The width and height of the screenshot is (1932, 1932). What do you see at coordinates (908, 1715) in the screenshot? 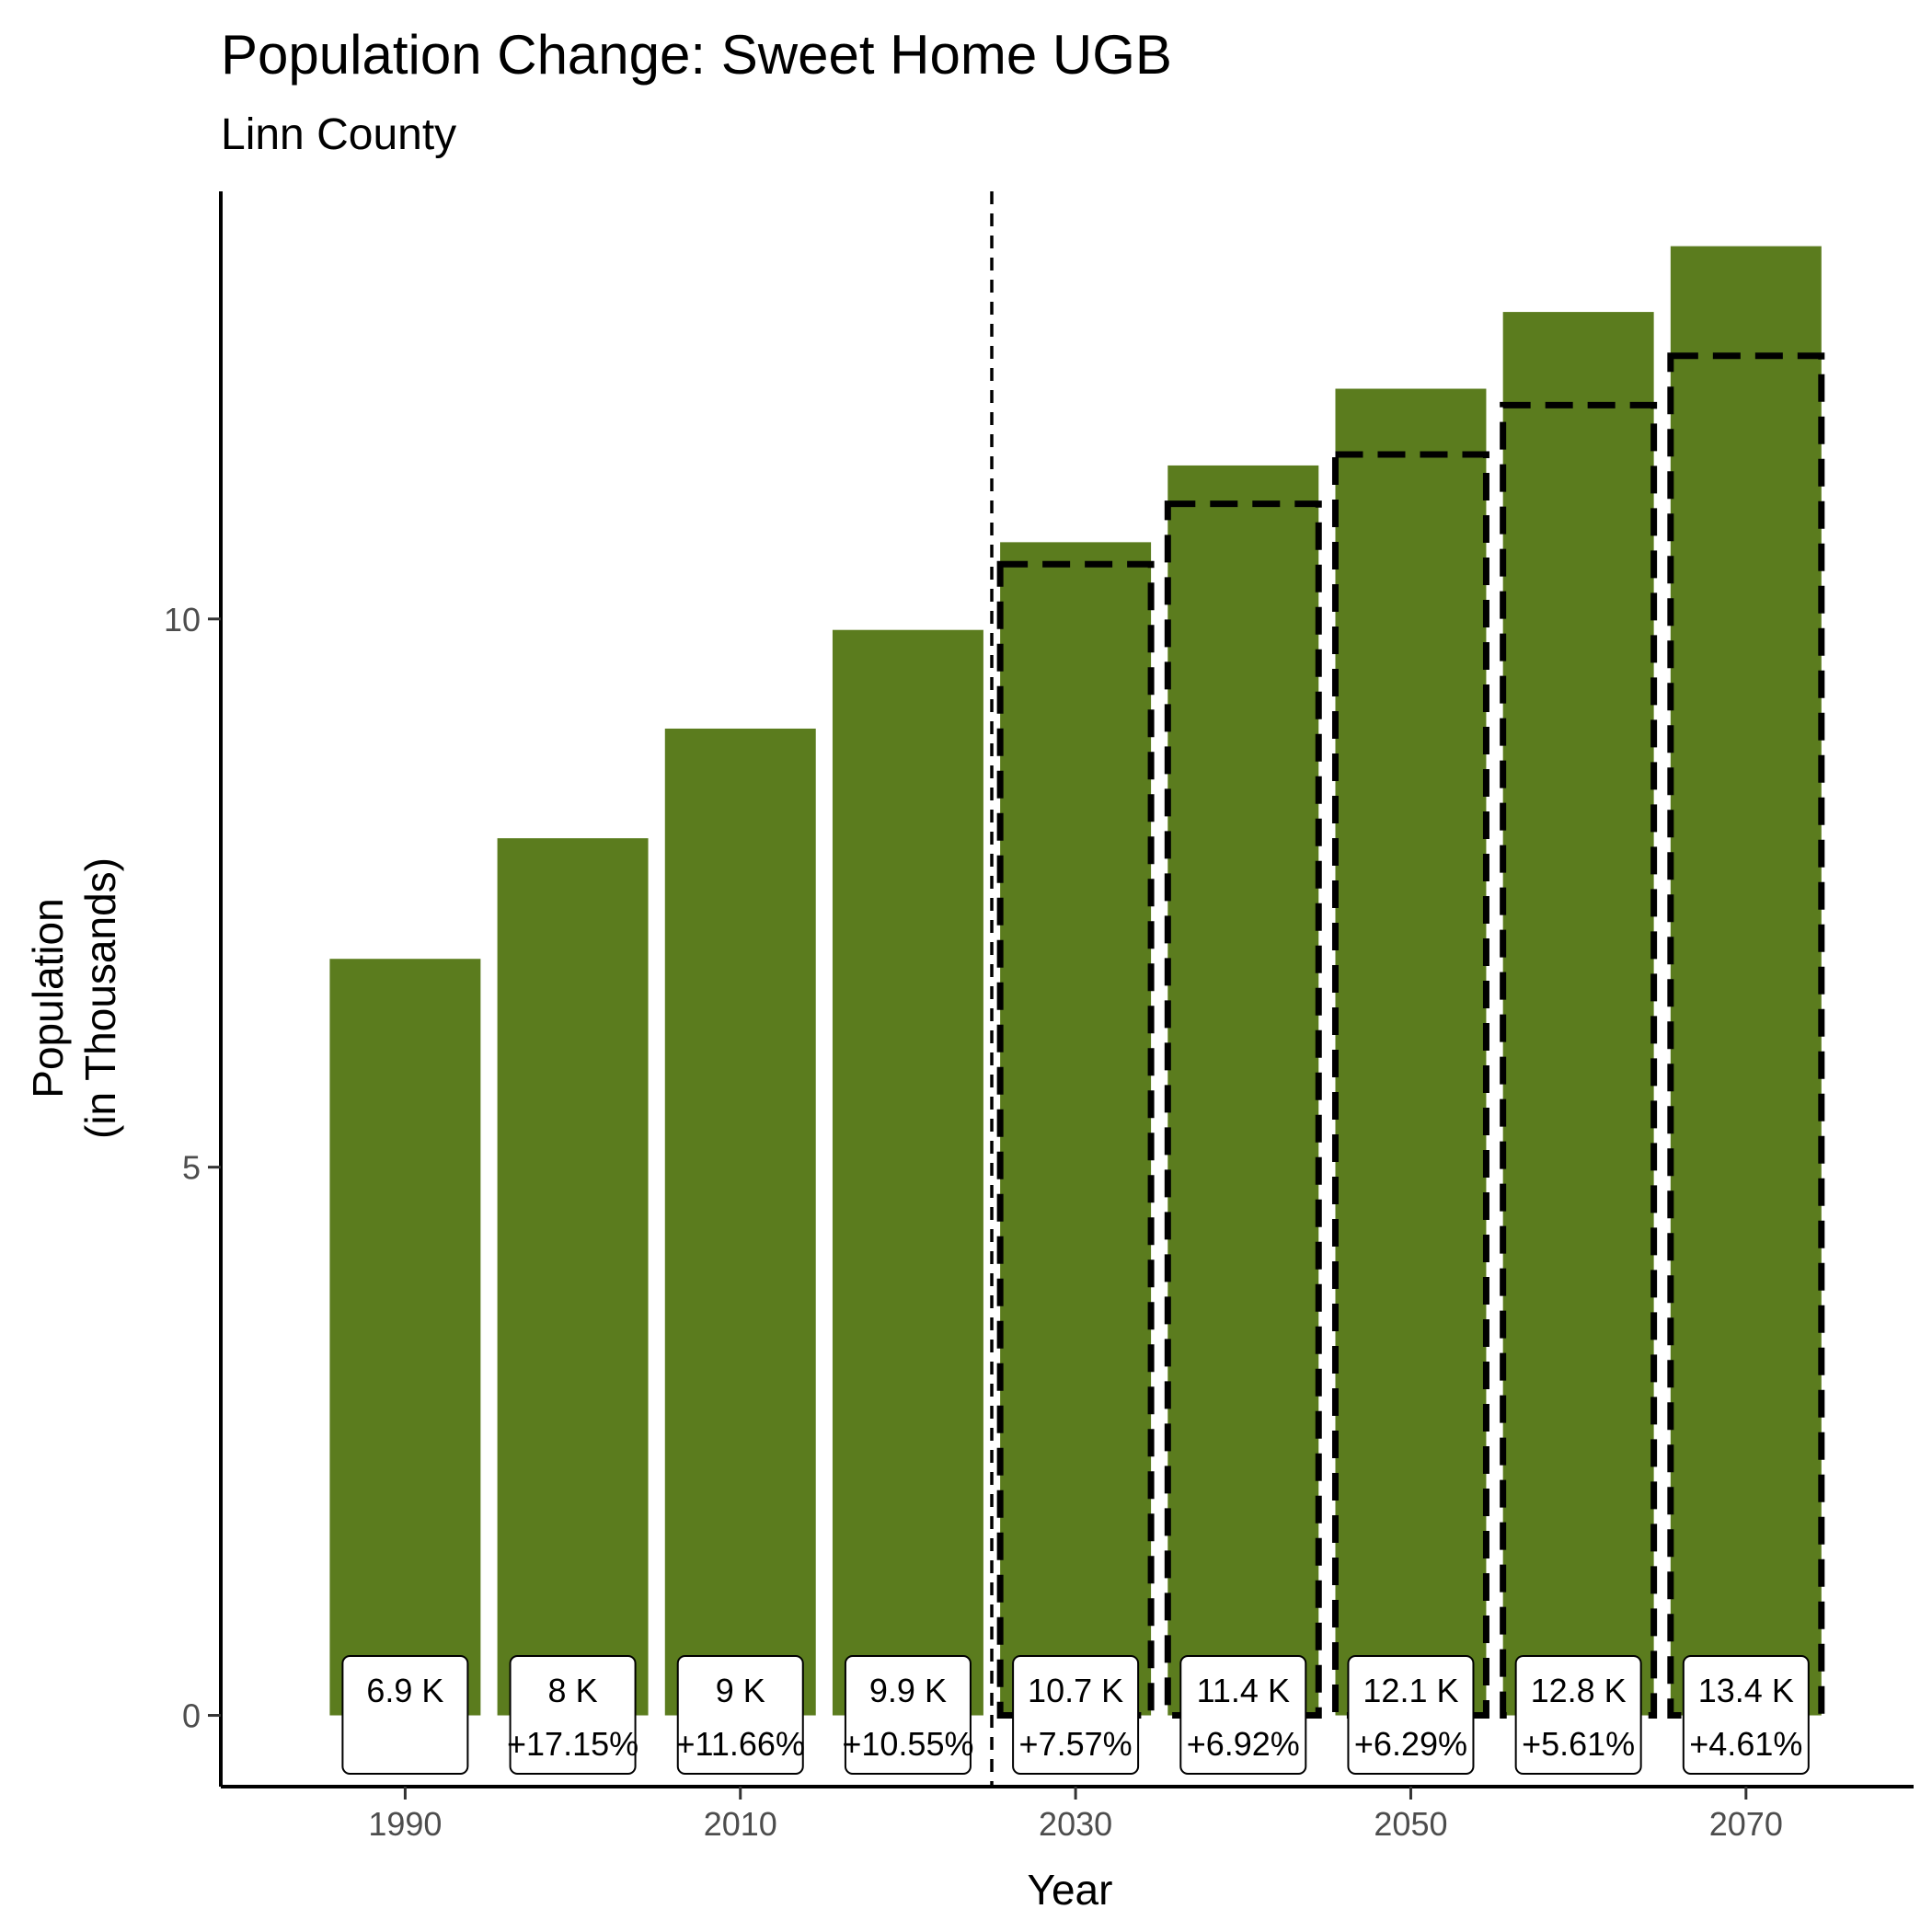
I see `data-label-box-2020` at bounding box center [908, 1715].